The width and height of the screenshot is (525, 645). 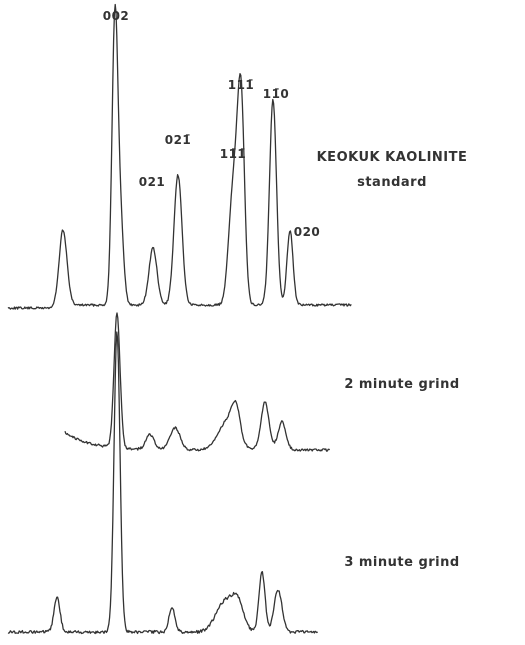 I want to click on peak-label: 11̄0, so click(x=276, y=94).